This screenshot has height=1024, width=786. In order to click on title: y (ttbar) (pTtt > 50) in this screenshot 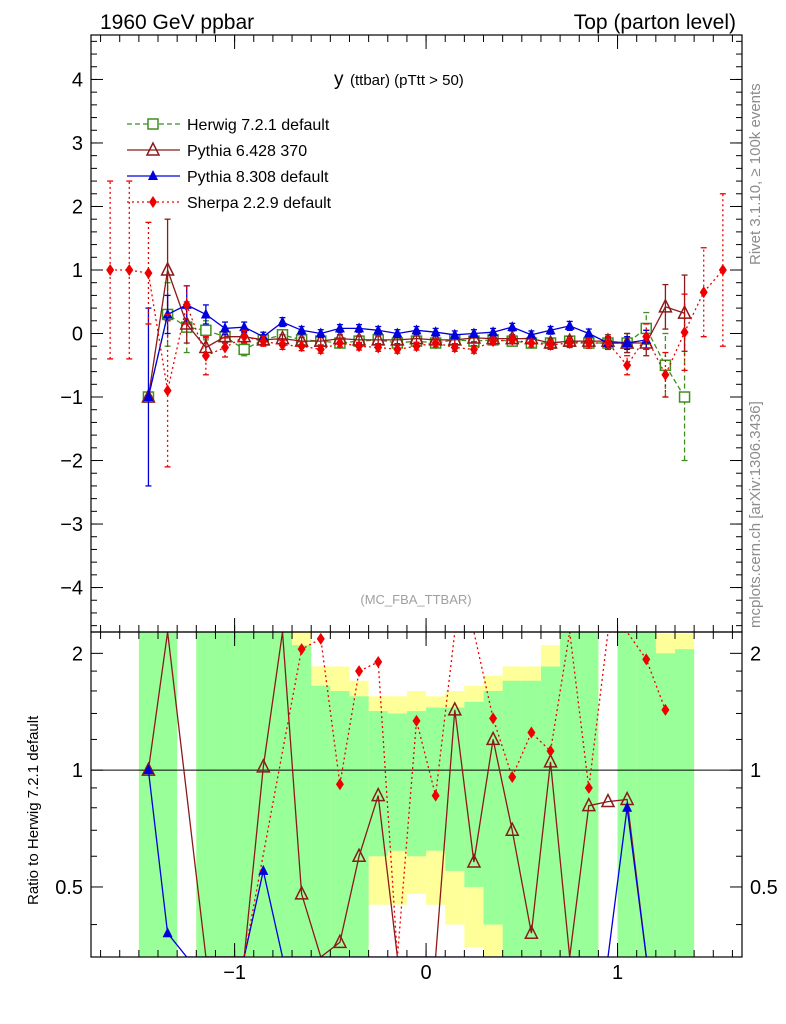, I will do `click(399, 79)`.